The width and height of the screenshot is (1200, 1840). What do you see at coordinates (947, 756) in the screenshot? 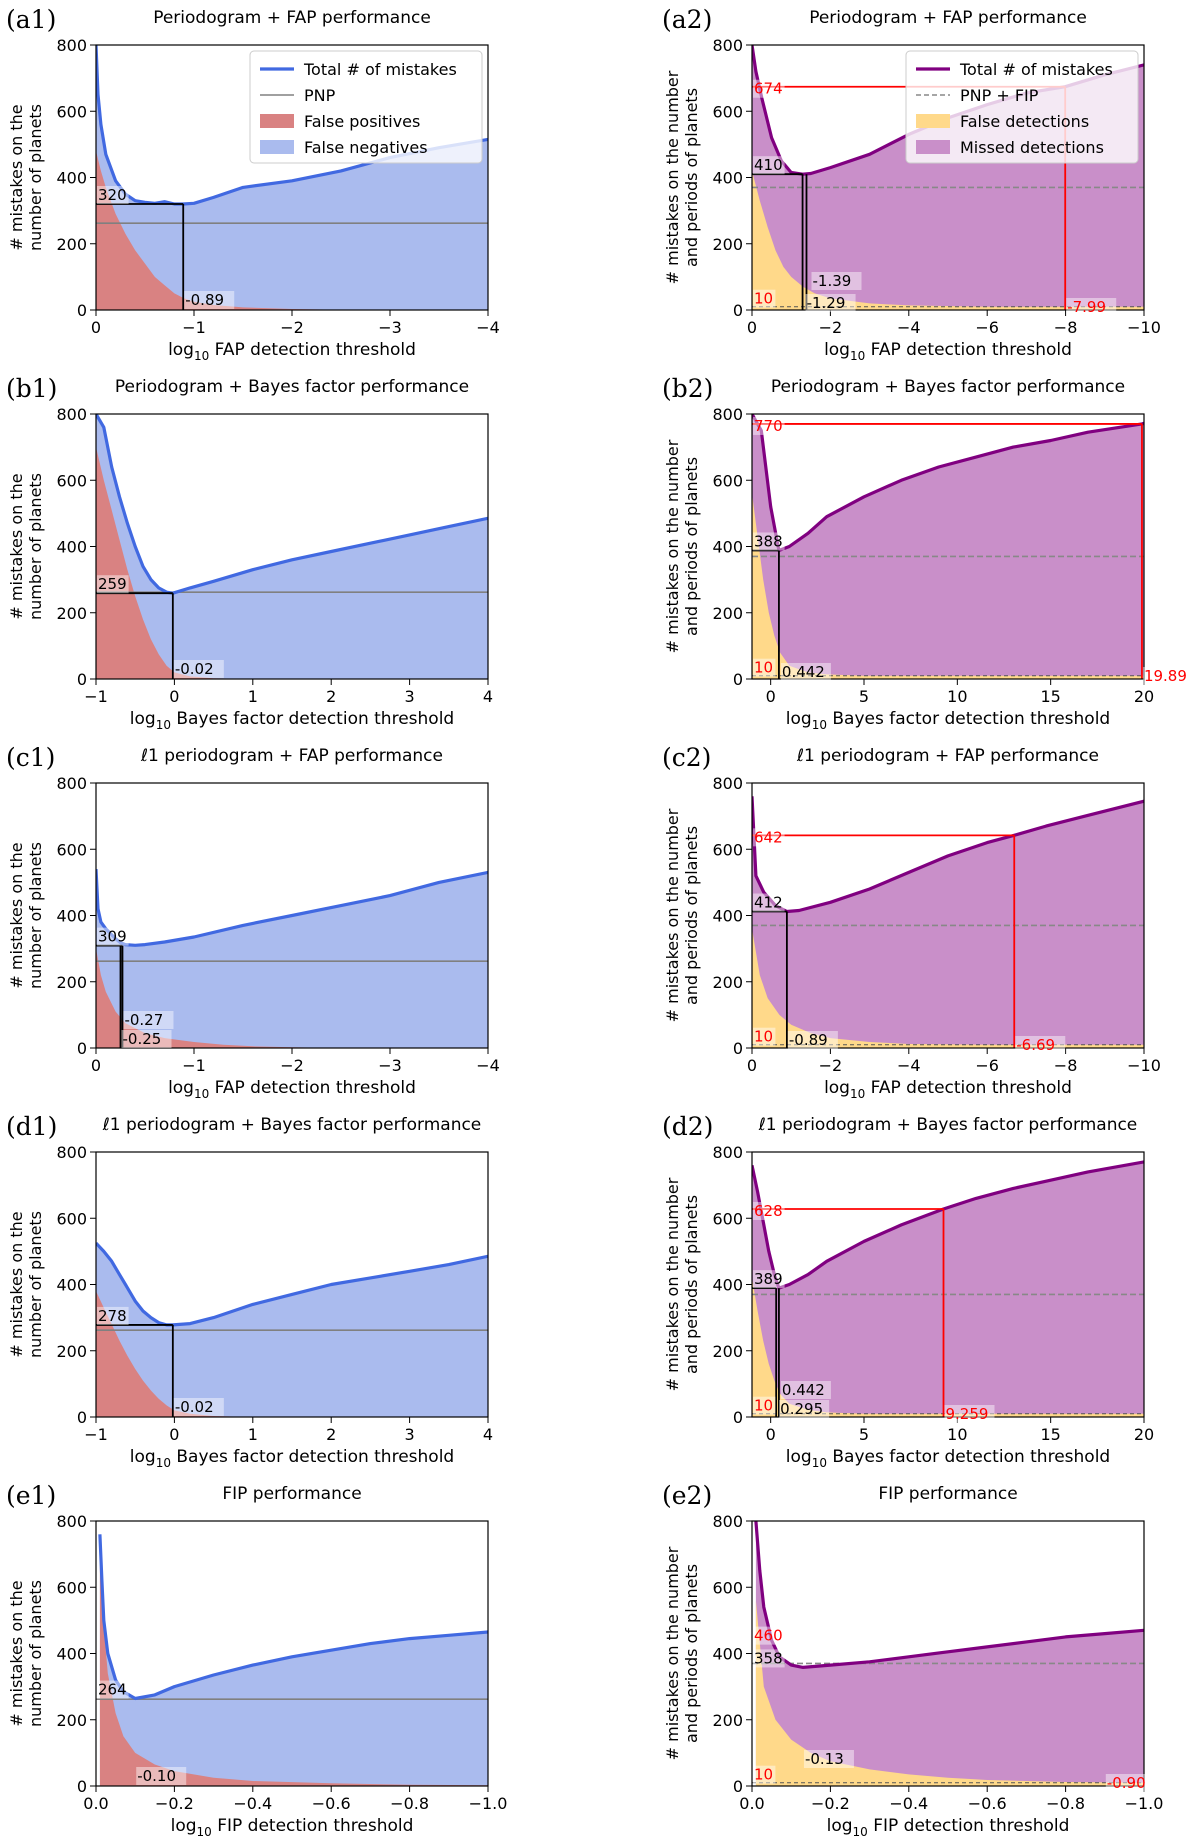
I see `chart-title: ℓ1 periodogram + FAP performance` at bounding box center [947, 756].